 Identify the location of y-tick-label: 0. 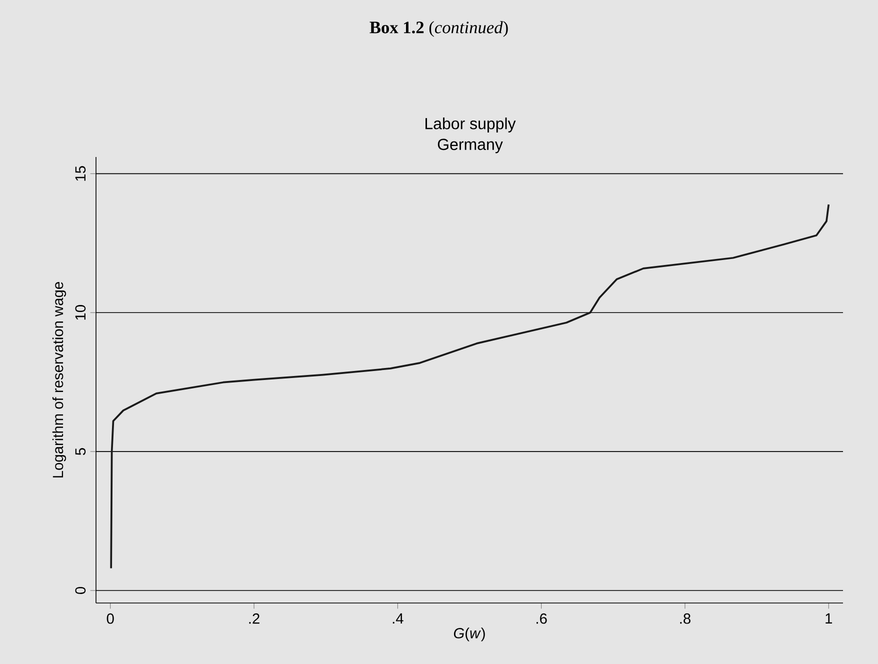
(80, 590).